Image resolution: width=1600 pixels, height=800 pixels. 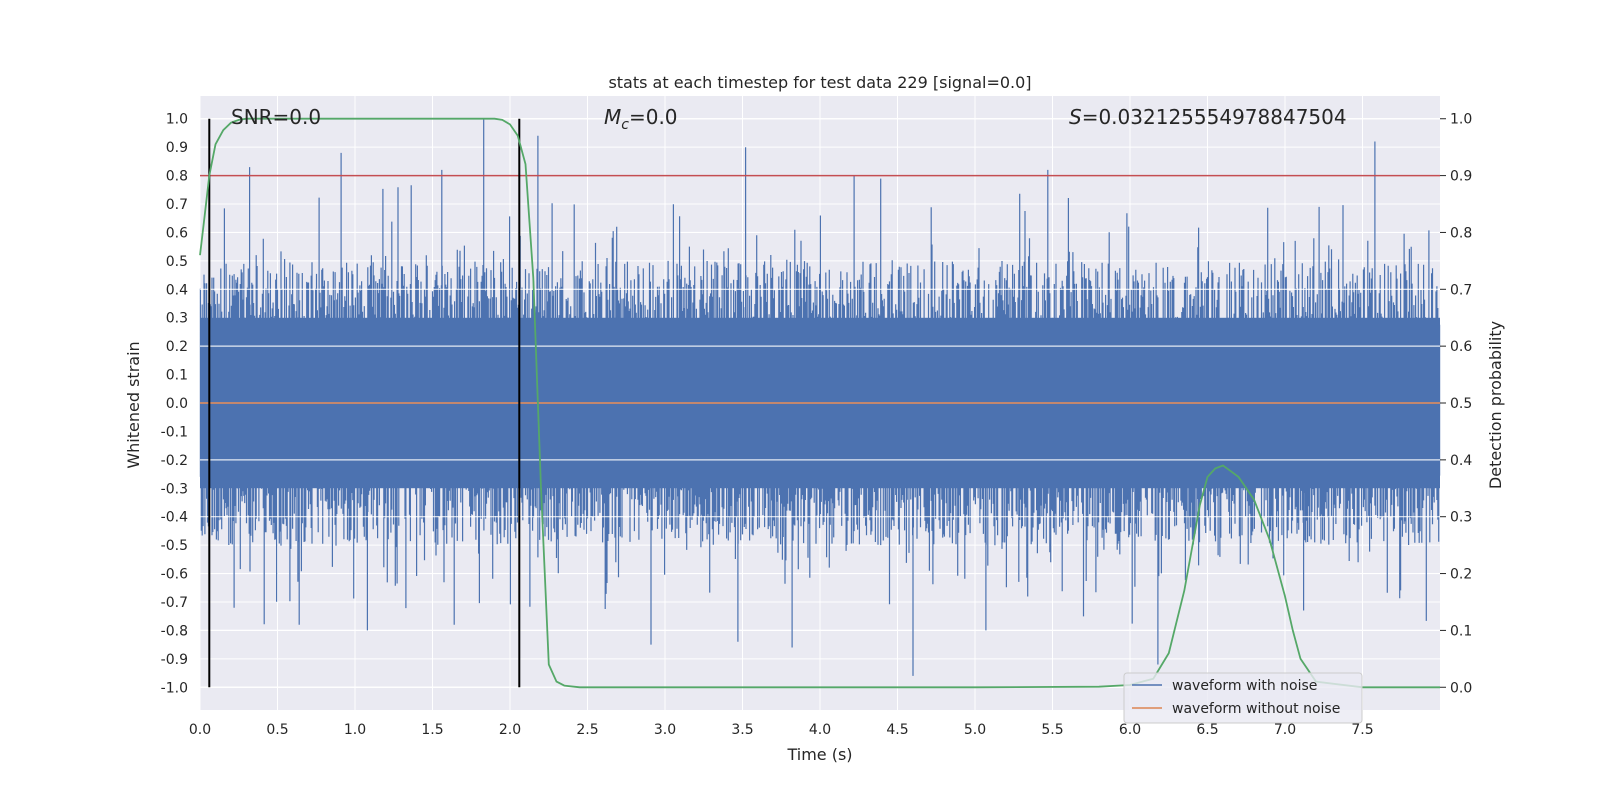 What do you see at coordinates (174, 432) in the screenshot?
I see `y-tick-label: -0.1` at bounding box center [174, 432].